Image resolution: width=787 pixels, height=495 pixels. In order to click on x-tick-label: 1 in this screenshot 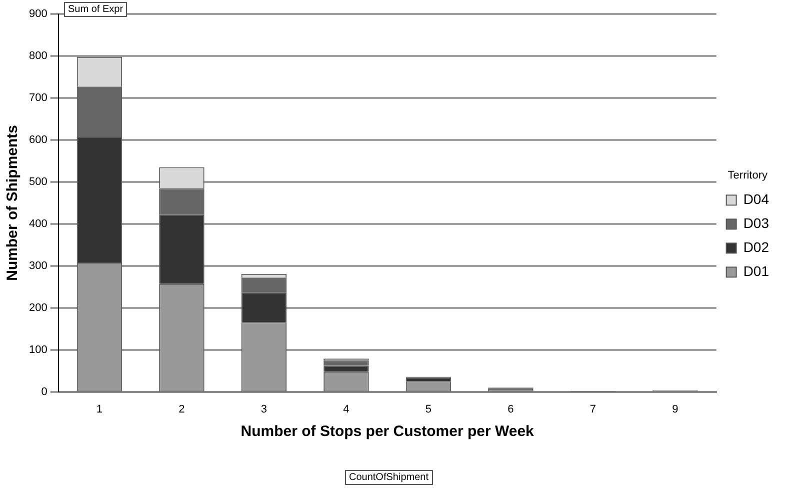, I will do `click(99, 409)`.